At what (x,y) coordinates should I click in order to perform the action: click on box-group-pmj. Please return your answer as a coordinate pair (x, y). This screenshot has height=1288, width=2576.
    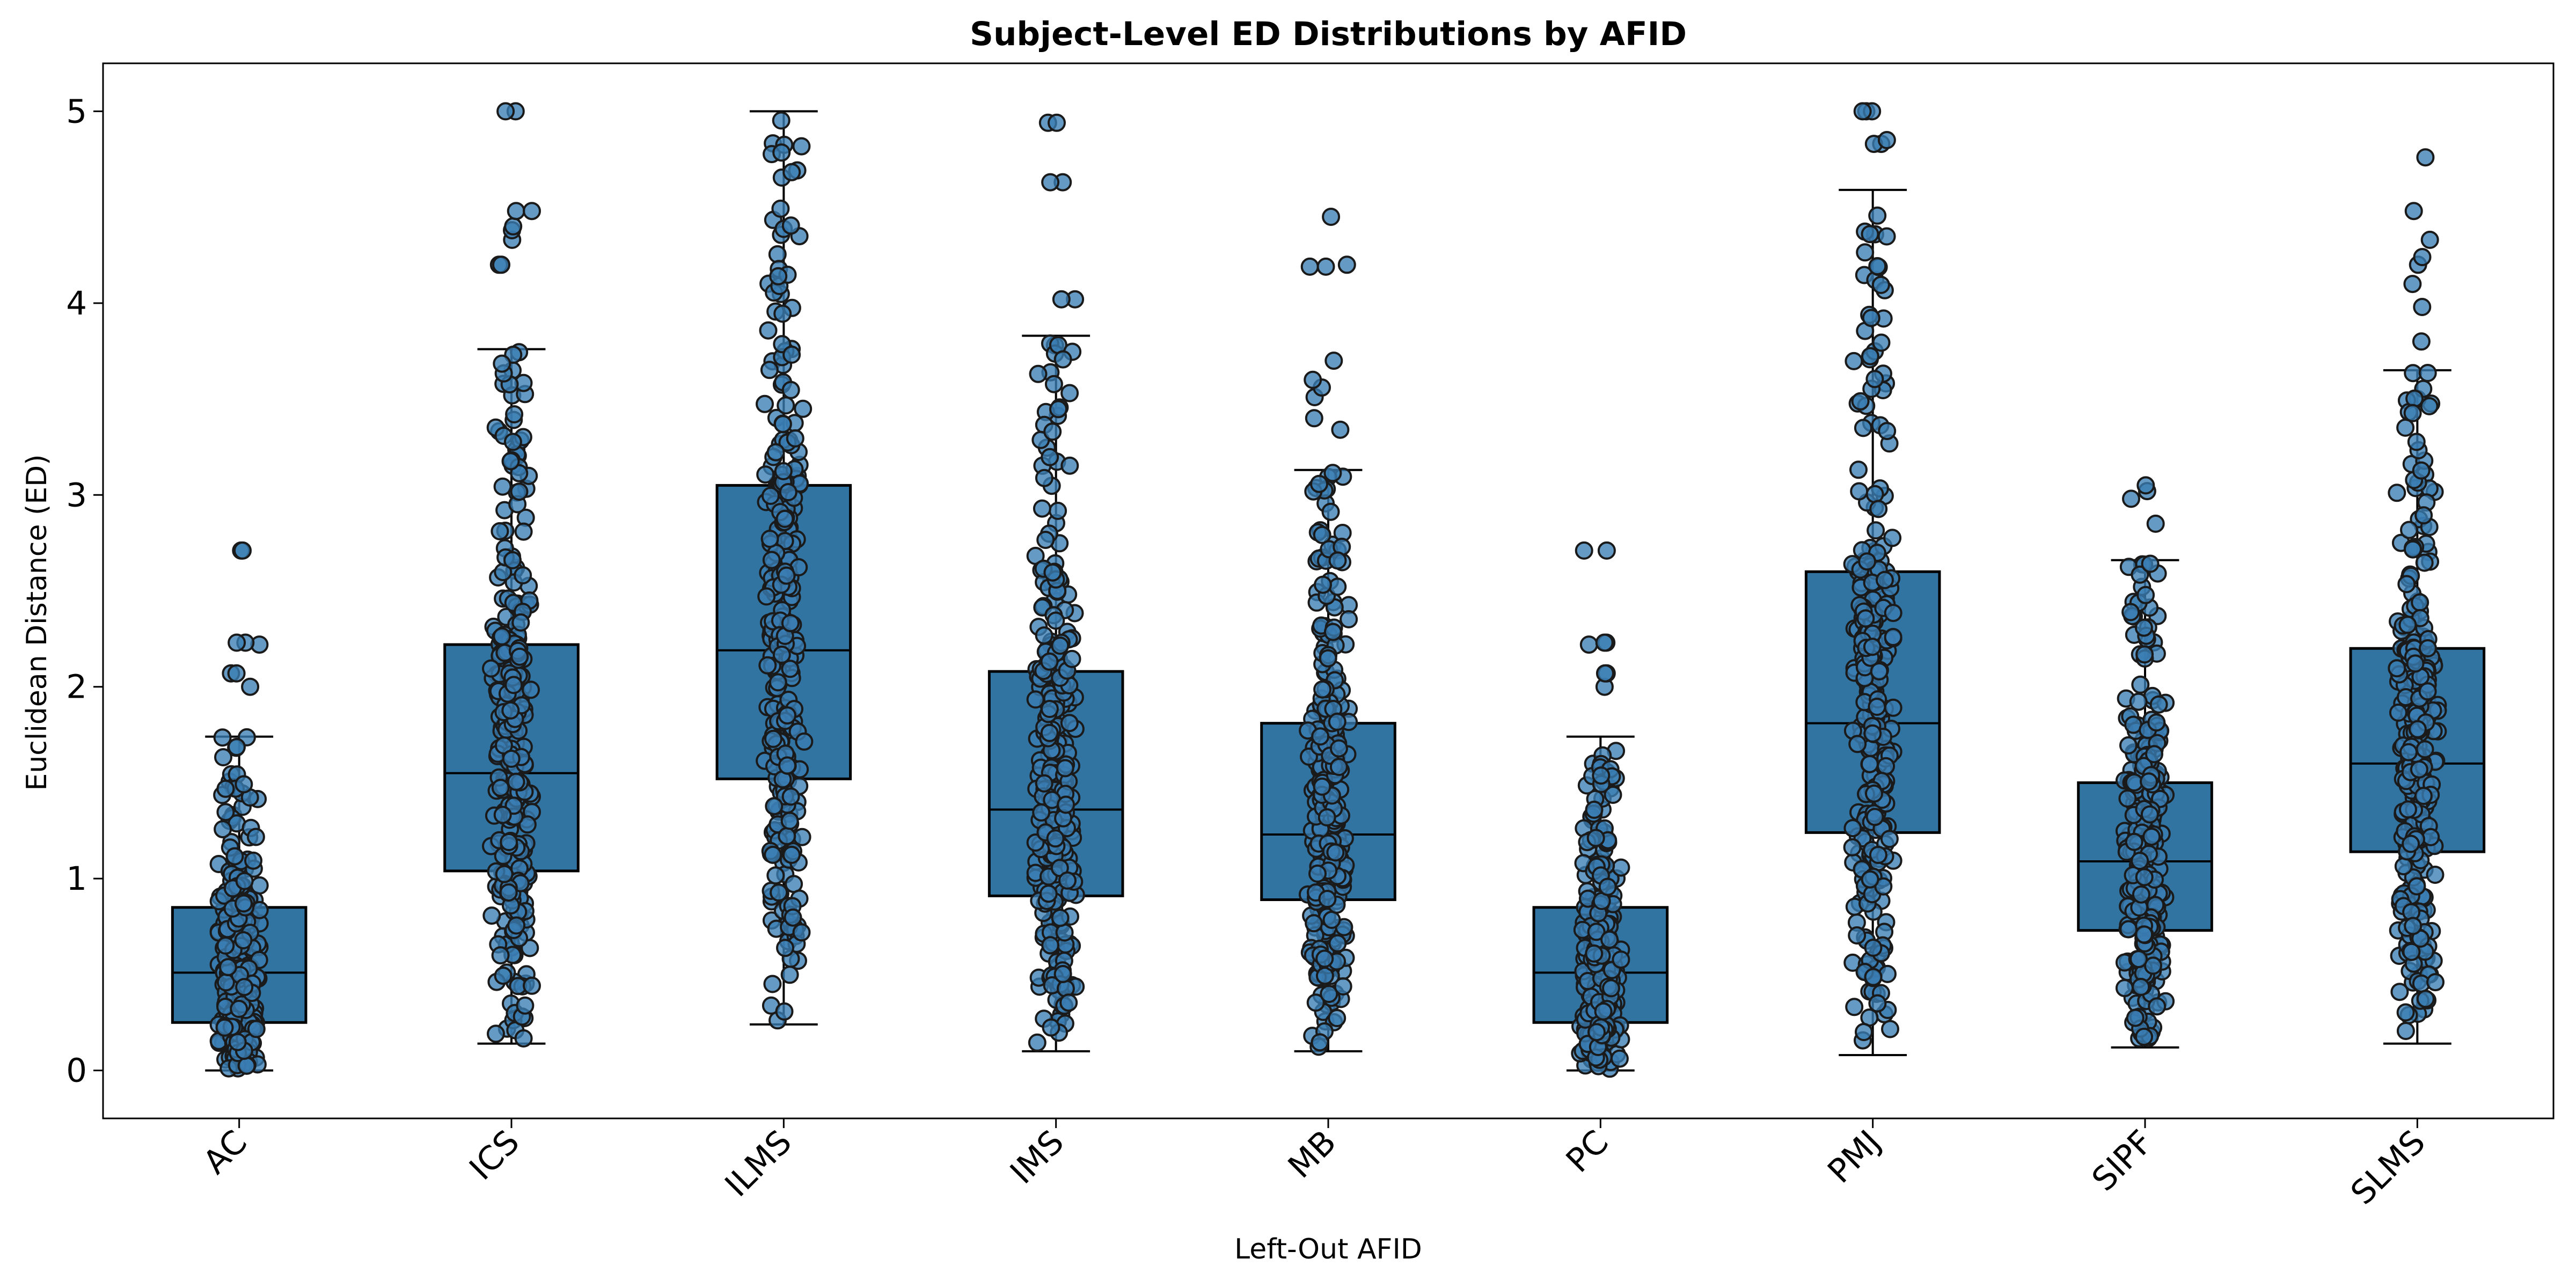
    Looking at the image, I should click on (1872, 579).